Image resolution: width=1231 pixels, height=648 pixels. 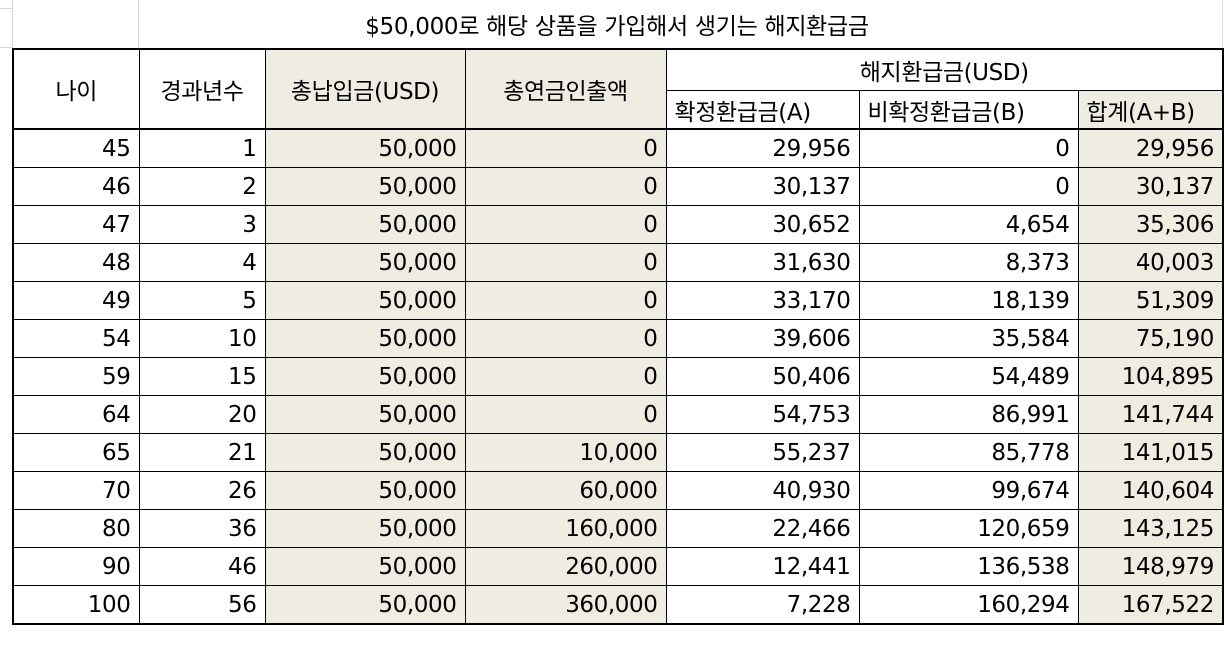 I want to click on cell-age: 47, so click(x=76, y=224).